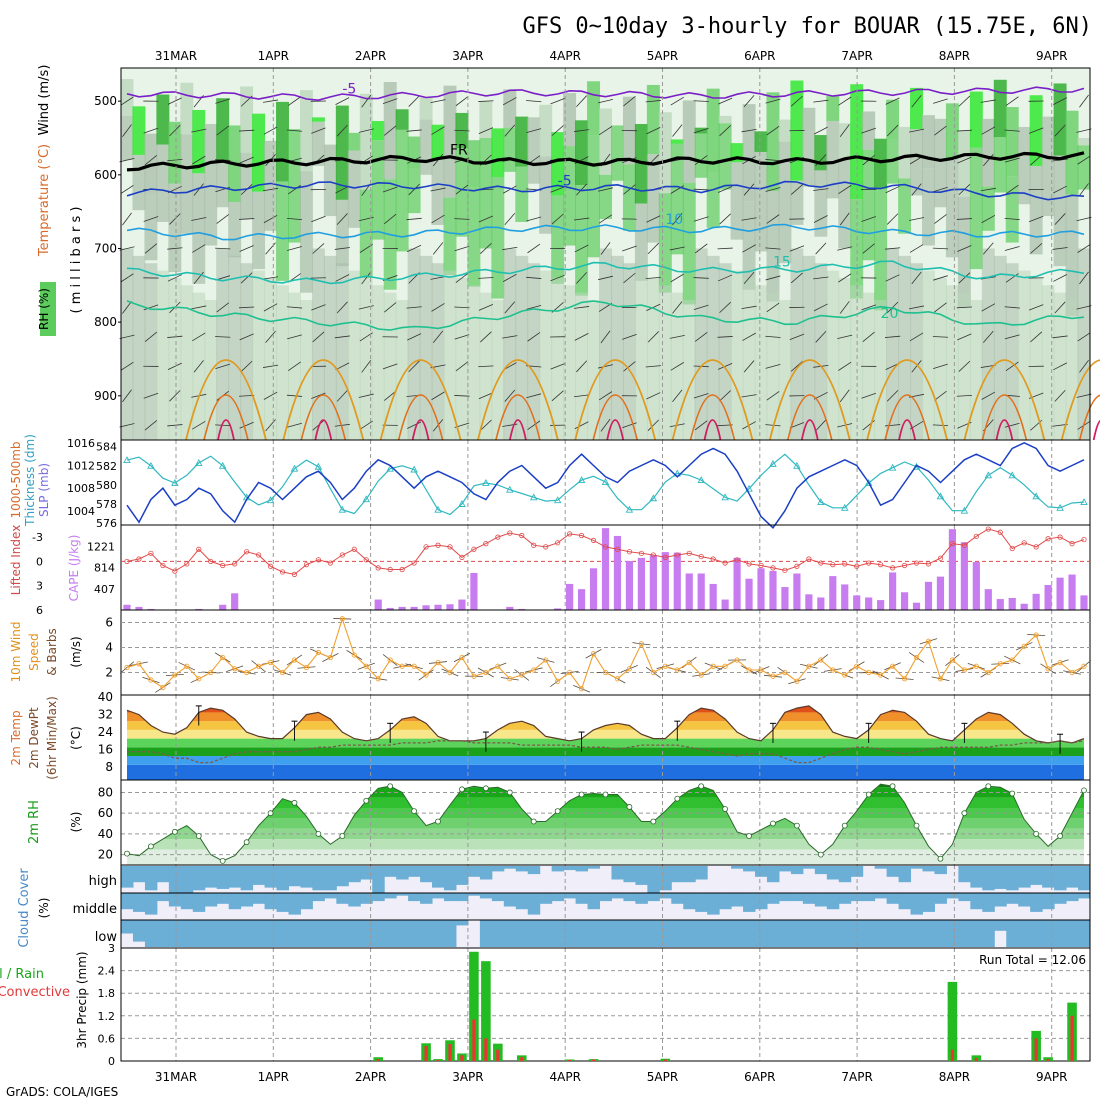 The image size is (1100, 1100). What do you see at coordinates (954, 56) in the screenshot?
I see `top-date-label: 8APR` at bounding box center [954, 56].